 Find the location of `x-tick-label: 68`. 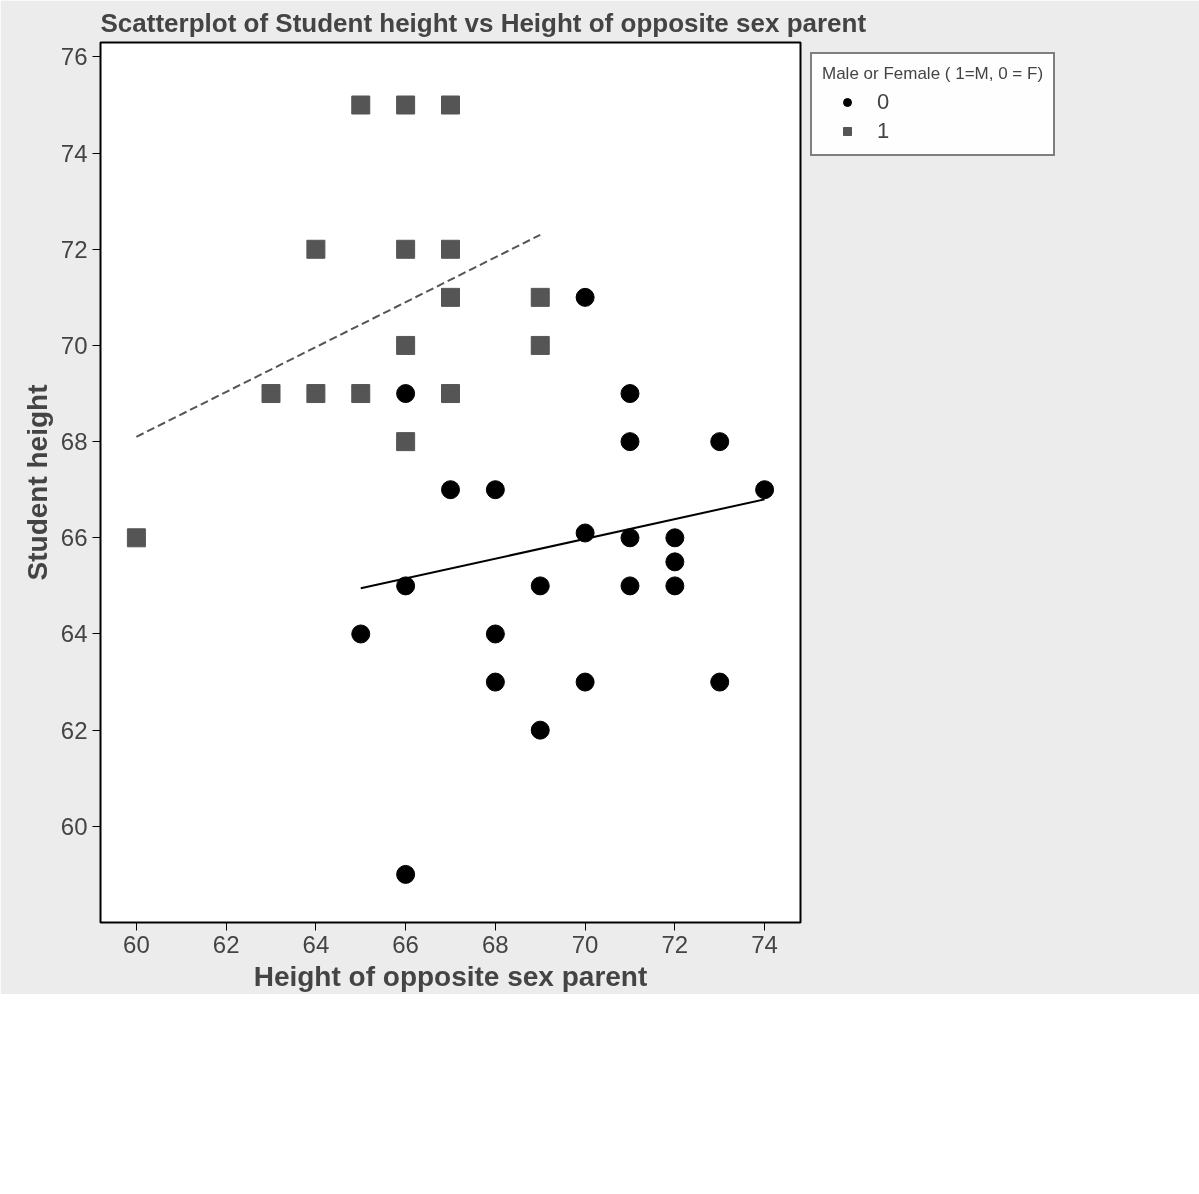

x-tick-label: 68 is located at coordinates (495, 944).